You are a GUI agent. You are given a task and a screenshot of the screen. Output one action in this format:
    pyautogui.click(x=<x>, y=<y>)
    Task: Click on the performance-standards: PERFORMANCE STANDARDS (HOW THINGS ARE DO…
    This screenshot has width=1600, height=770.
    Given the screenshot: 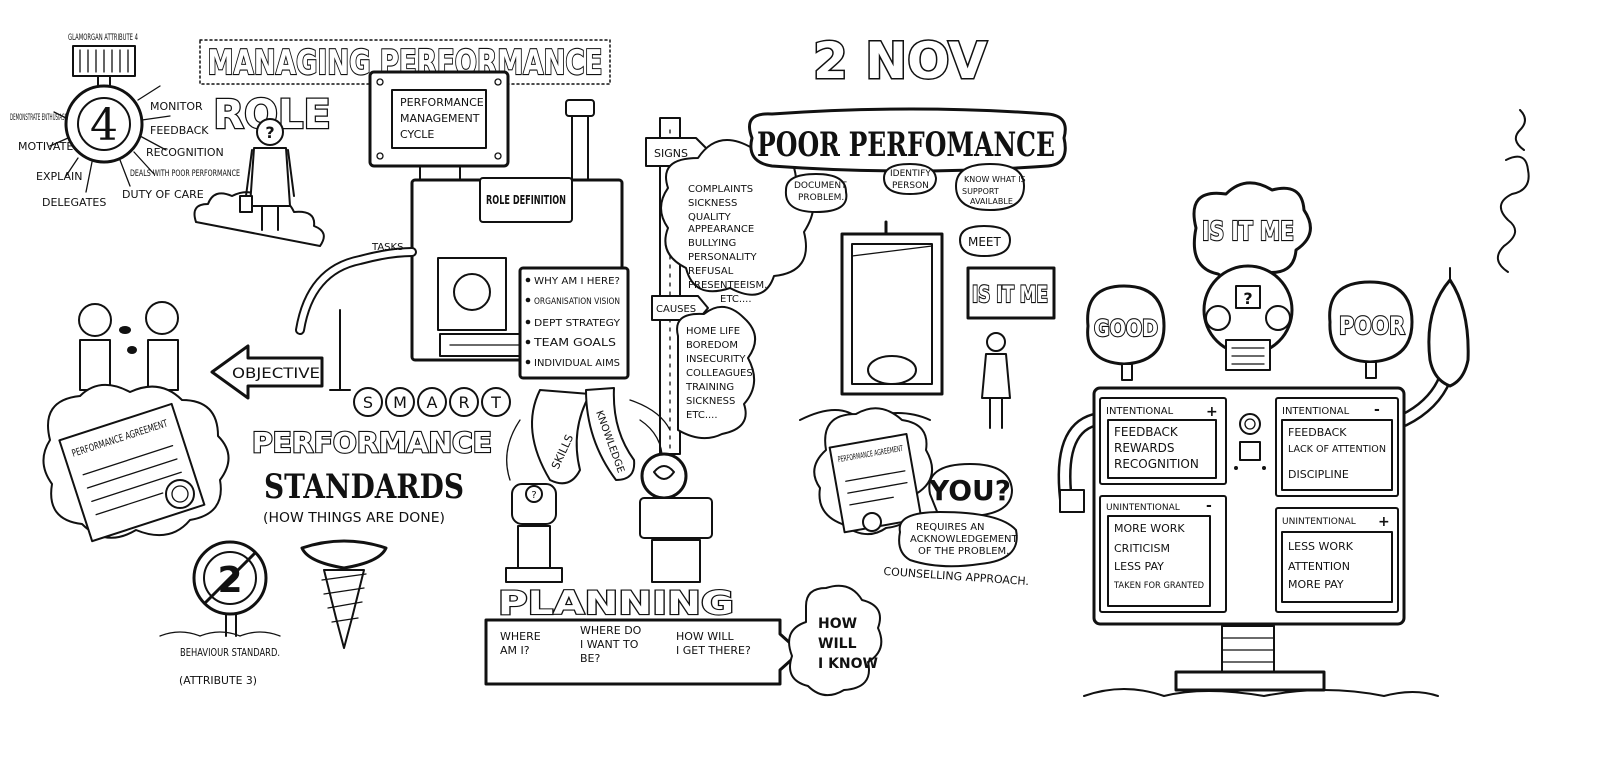 What is the action you would take?
    pyautogui.click(x=372, y=475)
    